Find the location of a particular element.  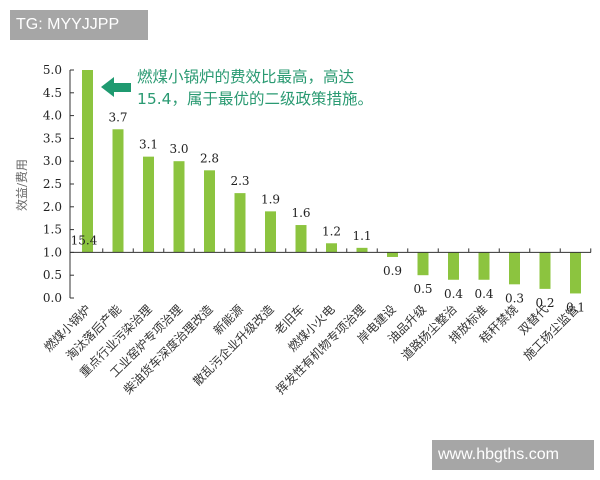

value-label: 3.7 is located at coordinates (117, 117).